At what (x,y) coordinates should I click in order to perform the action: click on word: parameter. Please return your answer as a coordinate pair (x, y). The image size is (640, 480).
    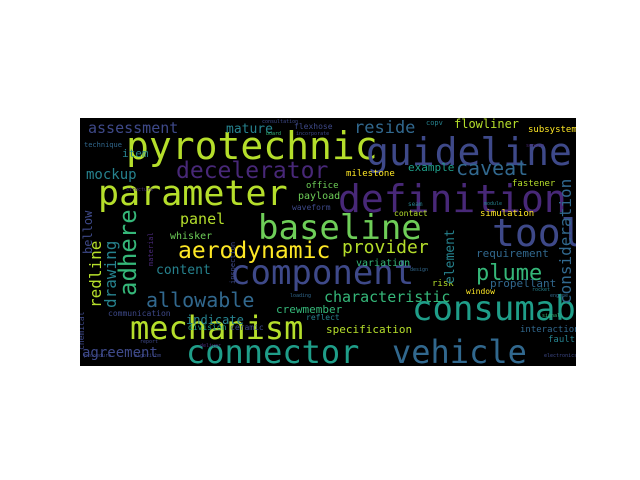
    Looking at the image, I should click on (193, 194).